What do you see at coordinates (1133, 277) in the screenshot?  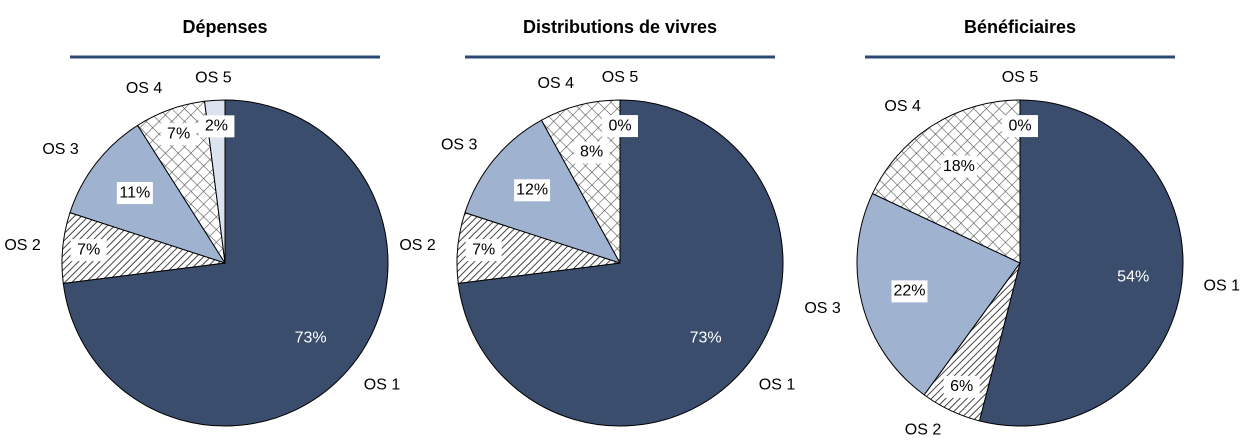 I see `value-label: 54%` at bounding box center [1133, 277].